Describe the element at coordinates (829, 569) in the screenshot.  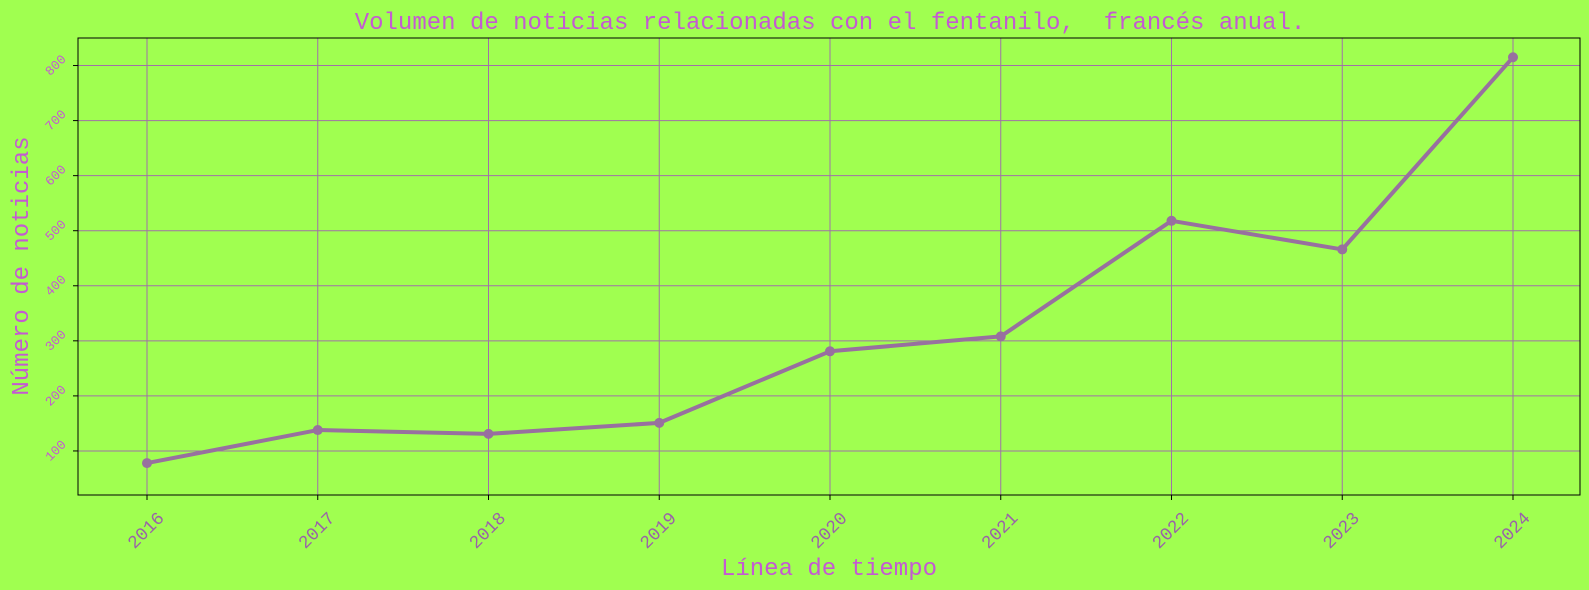
I see `x-axis-label: Línea de tiempo` at that location.